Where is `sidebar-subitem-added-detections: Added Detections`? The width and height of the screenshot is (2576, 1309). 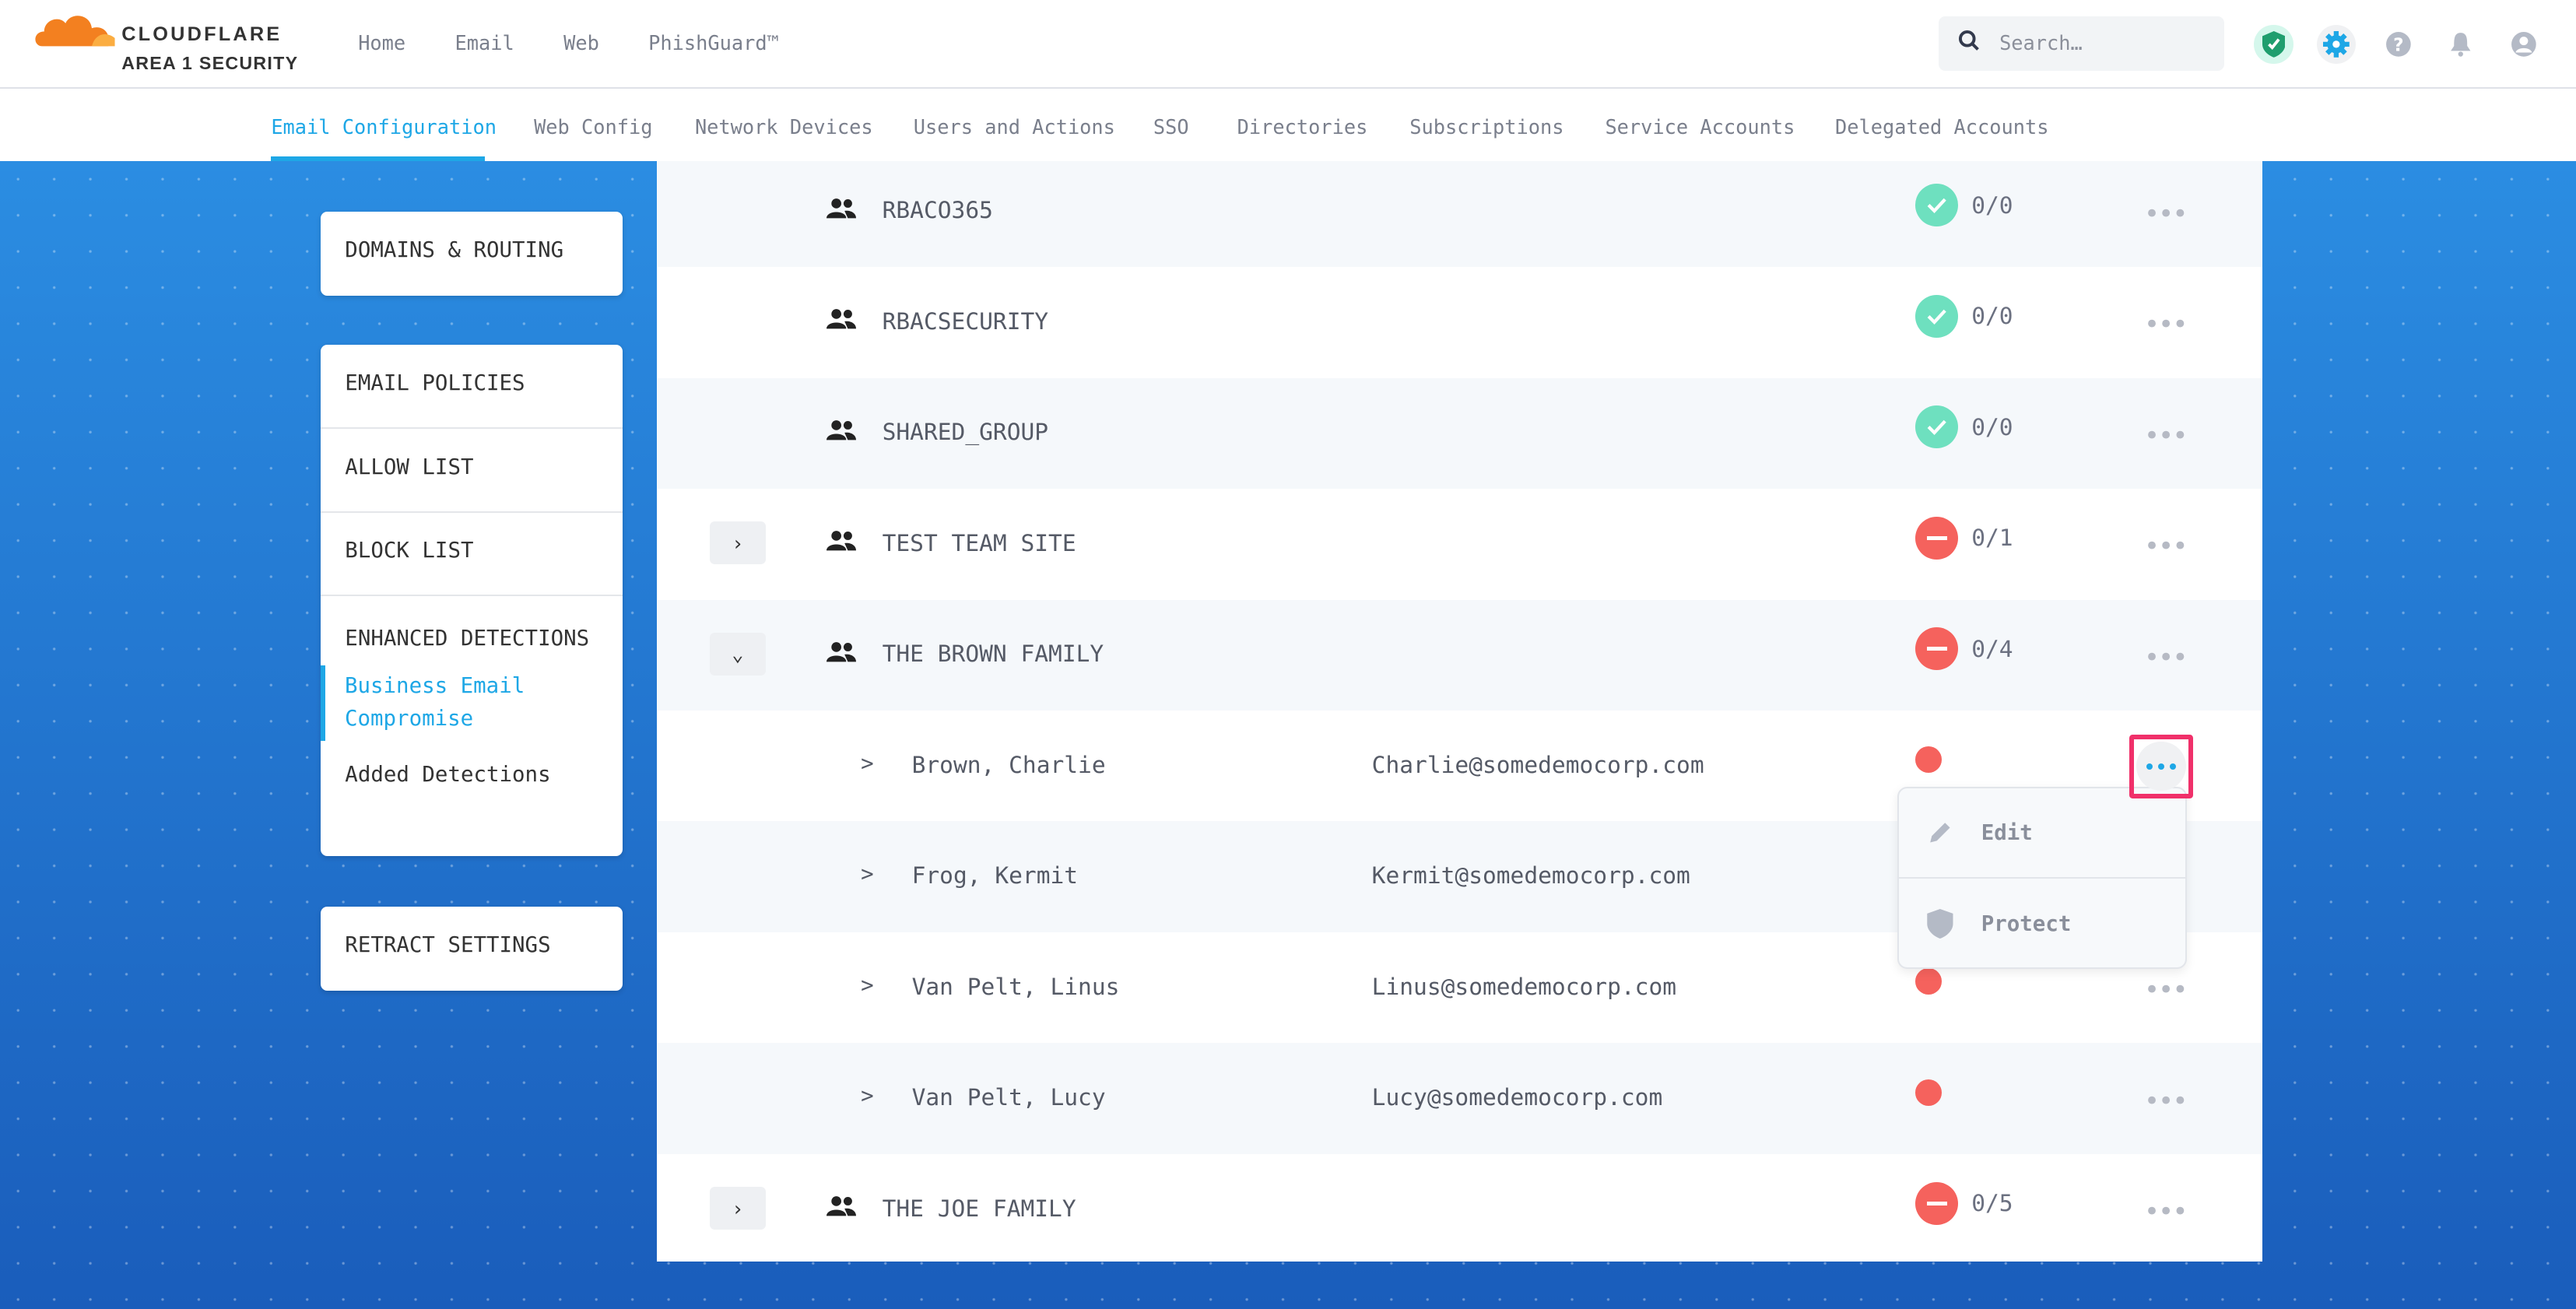
sidebar-subitem-added-detections: Added Detections is located at coordinates (448, 775).